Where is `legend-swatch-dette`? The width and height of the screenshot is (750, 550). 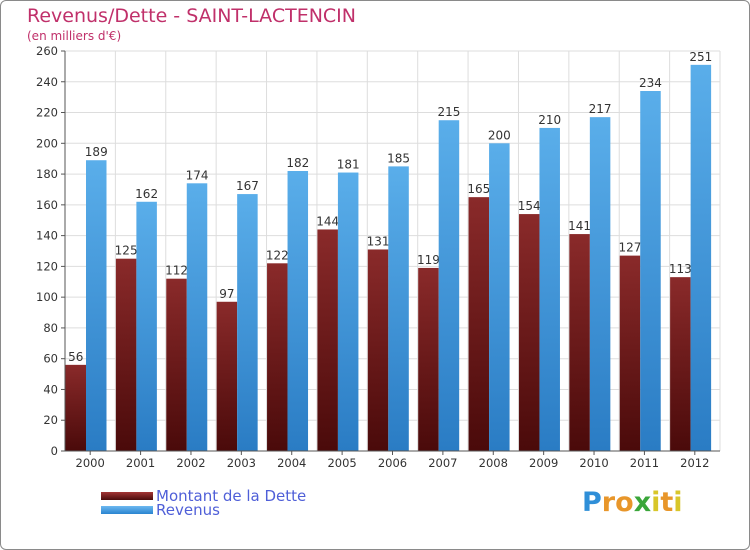
legend-swatch-dette is located at coordinates (127, 496).